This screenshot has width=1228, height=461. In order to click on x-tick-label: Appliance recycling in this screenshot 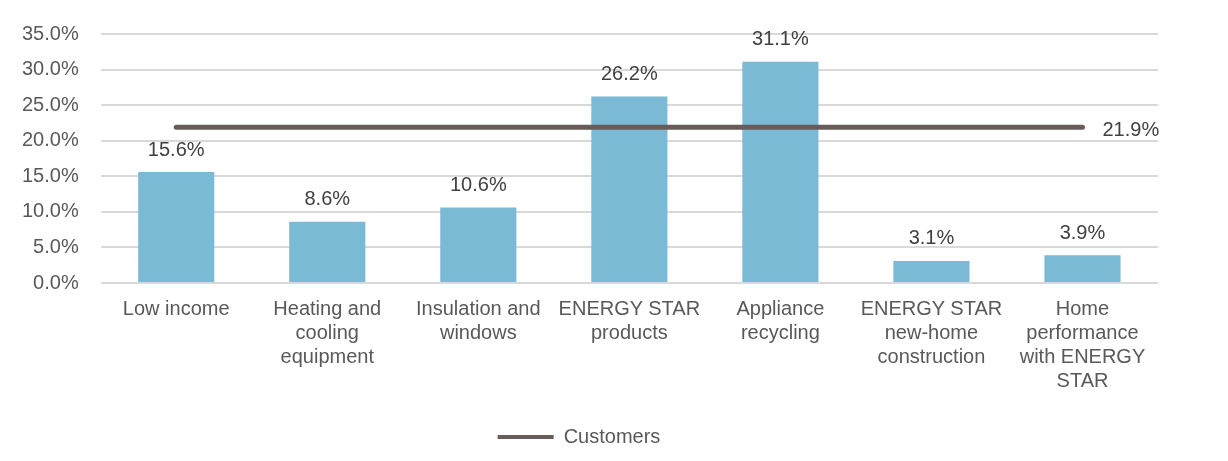, I will do `click(780, 319)`.